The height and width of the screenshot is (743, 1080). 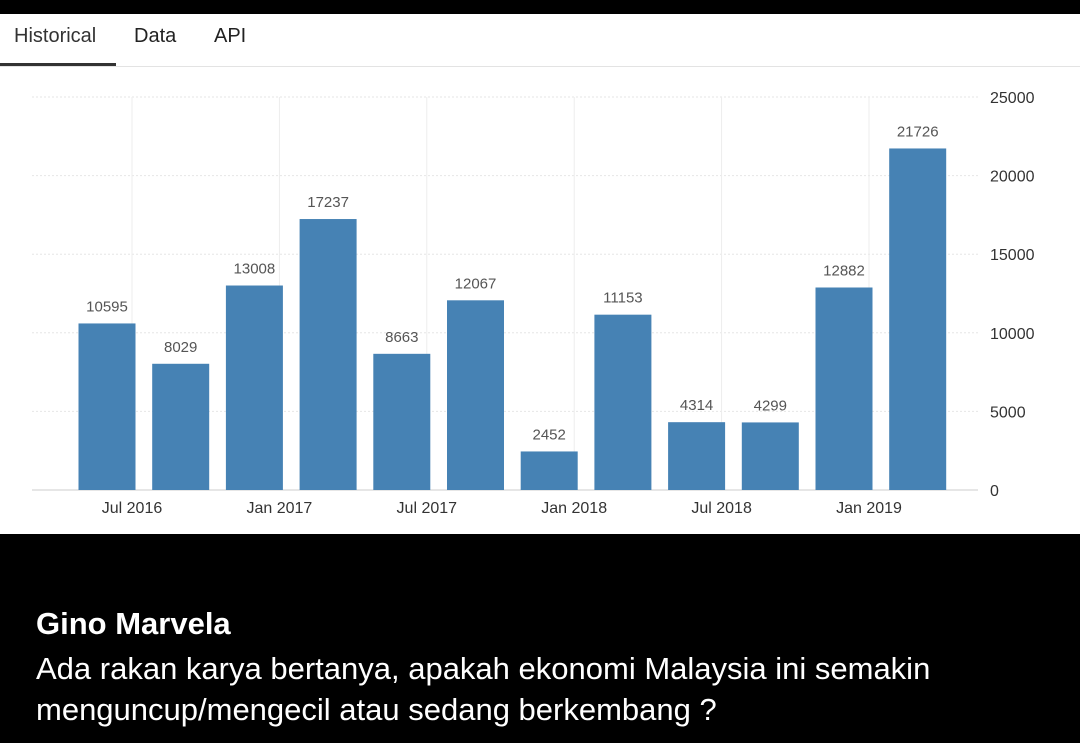 What do you see at coordinates (574, 508) in the screenshot?
I see `x-tick-label: Jan 2018` at bounding box center [574, 508].